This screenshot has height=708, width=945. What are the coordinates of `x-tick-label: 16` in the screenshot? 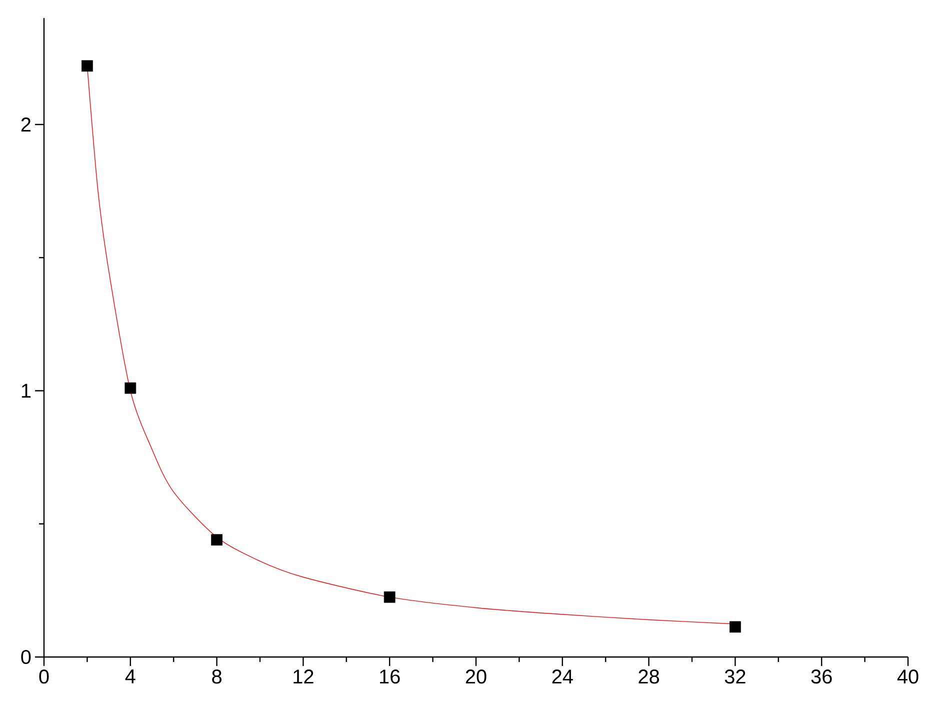 It's located at (390, 677).